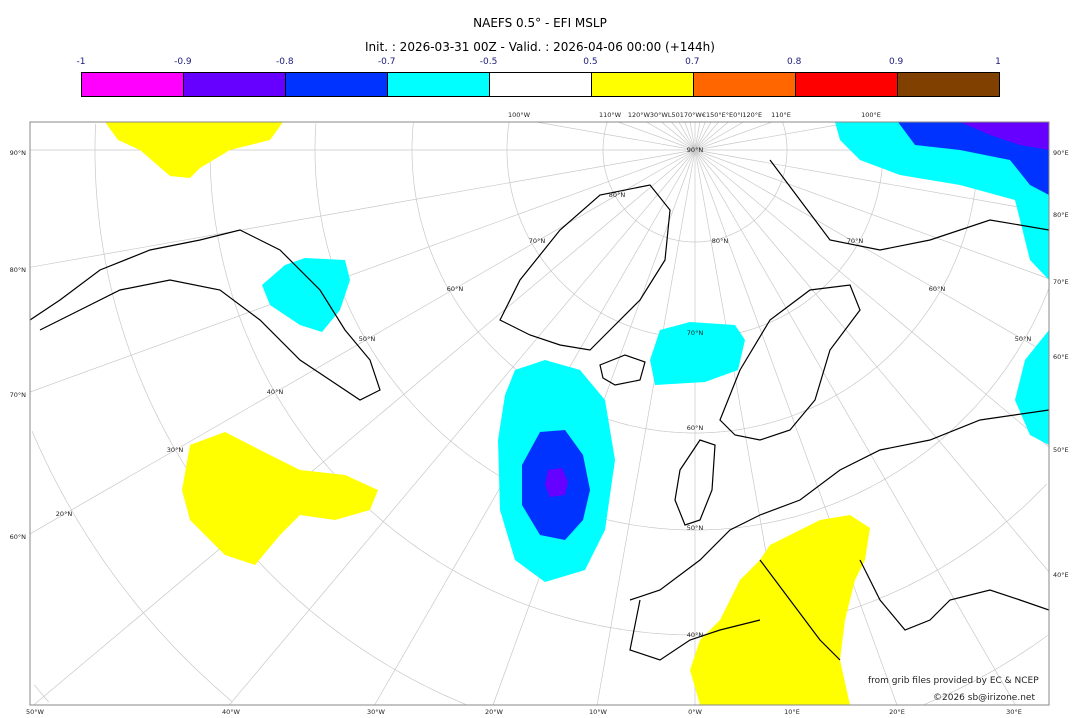 This screenshot has width=1080, height=718. What do you see at coordinates (275, 392) in the screenshot?
I see `axis-label: 40°N` at bounding box center [275, 392].